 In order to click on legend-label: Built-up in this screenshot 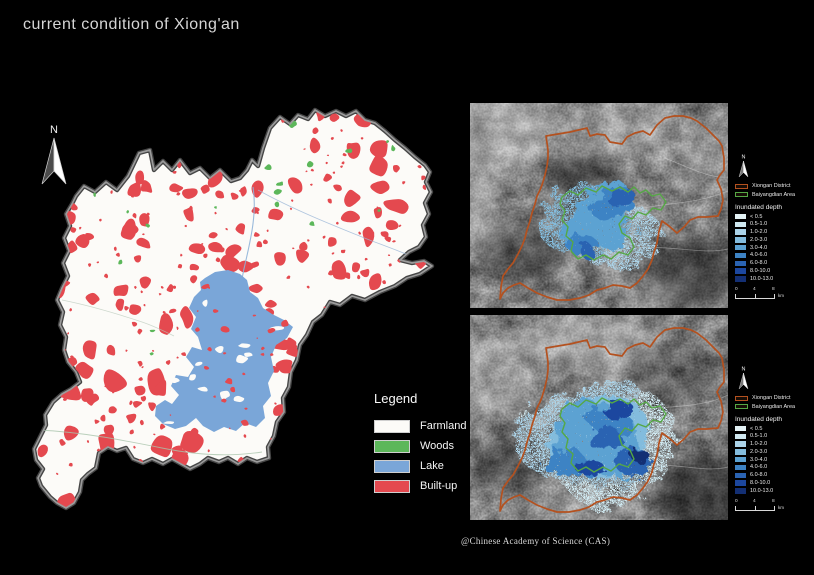, I will do `click(439, 486)`.